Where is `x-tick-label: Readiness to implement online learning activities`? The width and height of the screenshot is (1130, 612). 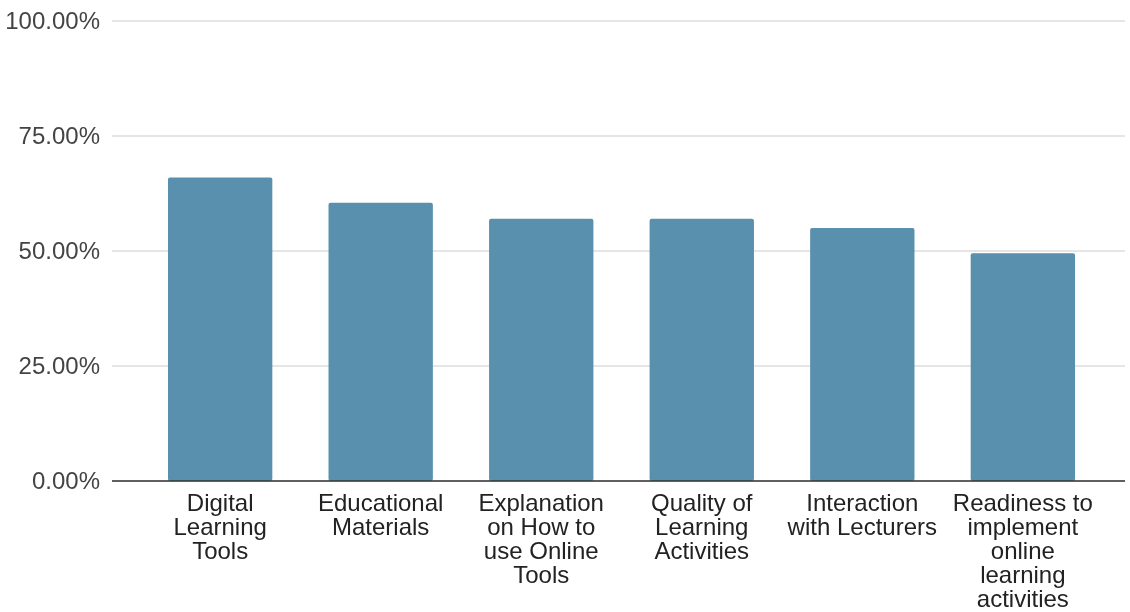 x-tick-label: Readiness to implement online learning activities is located at coordinates (1022, 550).